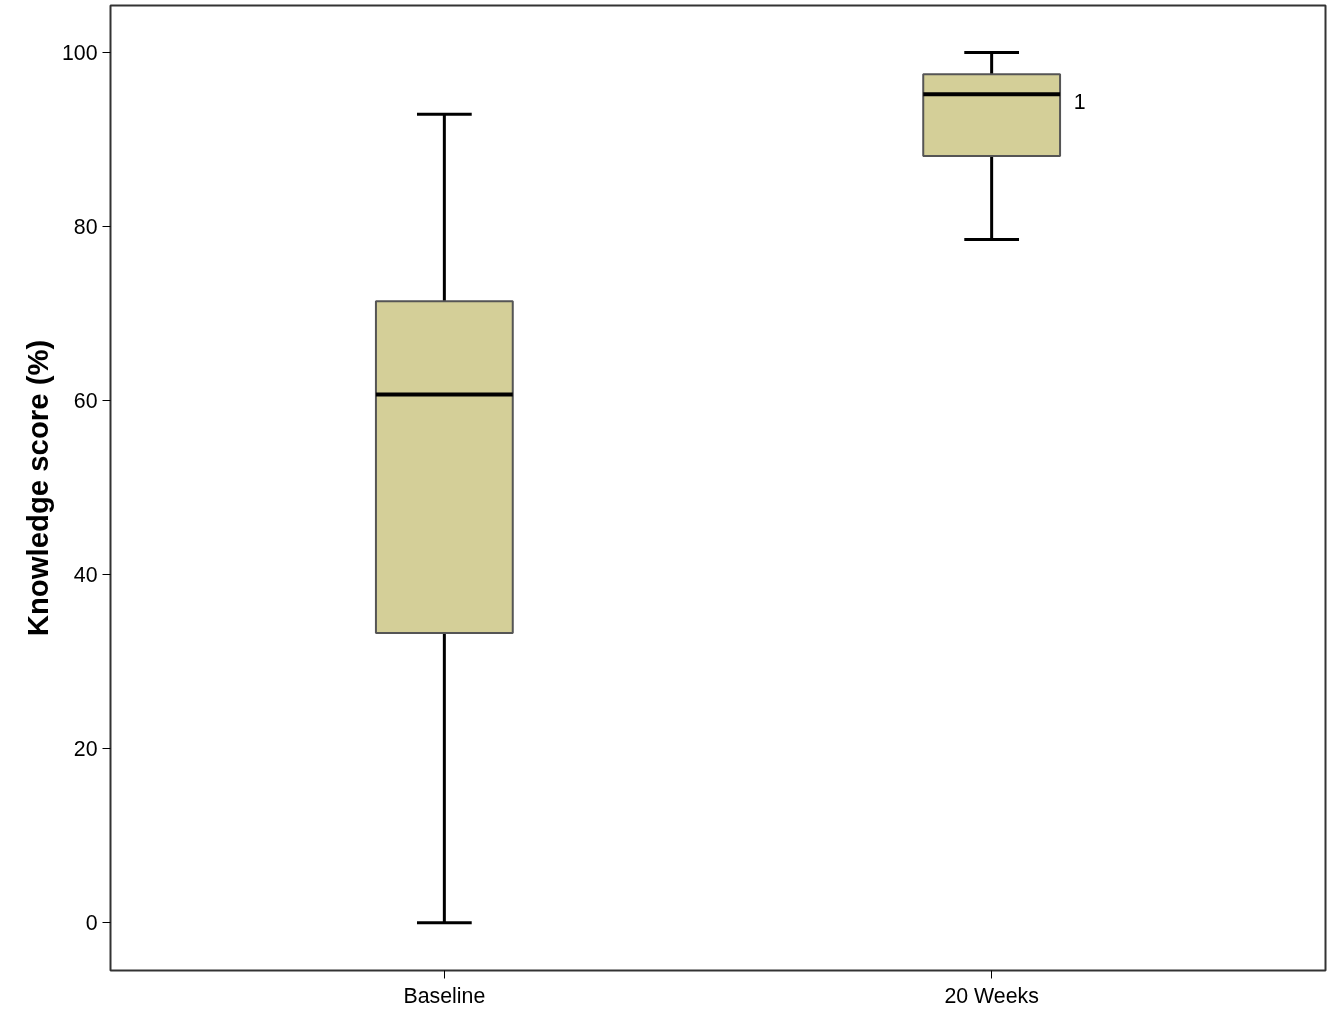 The width and height of the screenshot is (1337, 1019). I want to click on y-axis-title: Knowledge score (%), so click(37, 488).